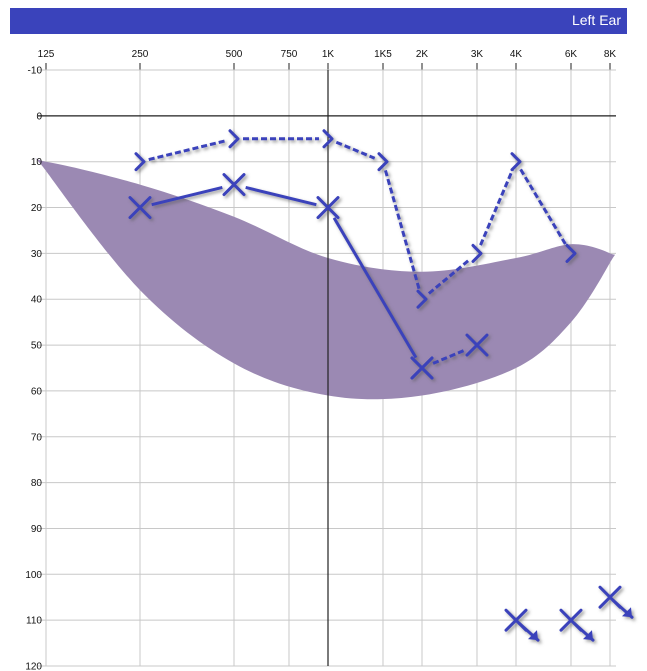 This screenshot has width=647, height=671. Describe the element at coordinates (34, 621) in the screenshot. I see `y-tick-label: 110` at that location.